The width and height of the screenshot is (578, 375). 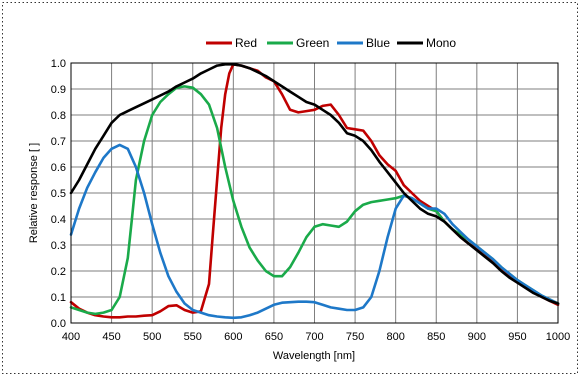 What do you see at coordinates (58, 220) in the screenshot?
I see `y-tick-label: 0.4` at bounding box center [58, 220].